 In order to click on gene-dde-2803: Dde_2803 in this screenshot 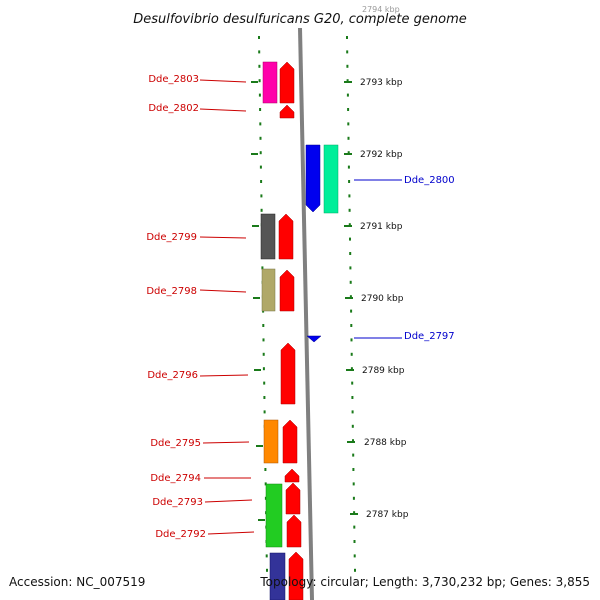, I will do `click(221, 82)`.